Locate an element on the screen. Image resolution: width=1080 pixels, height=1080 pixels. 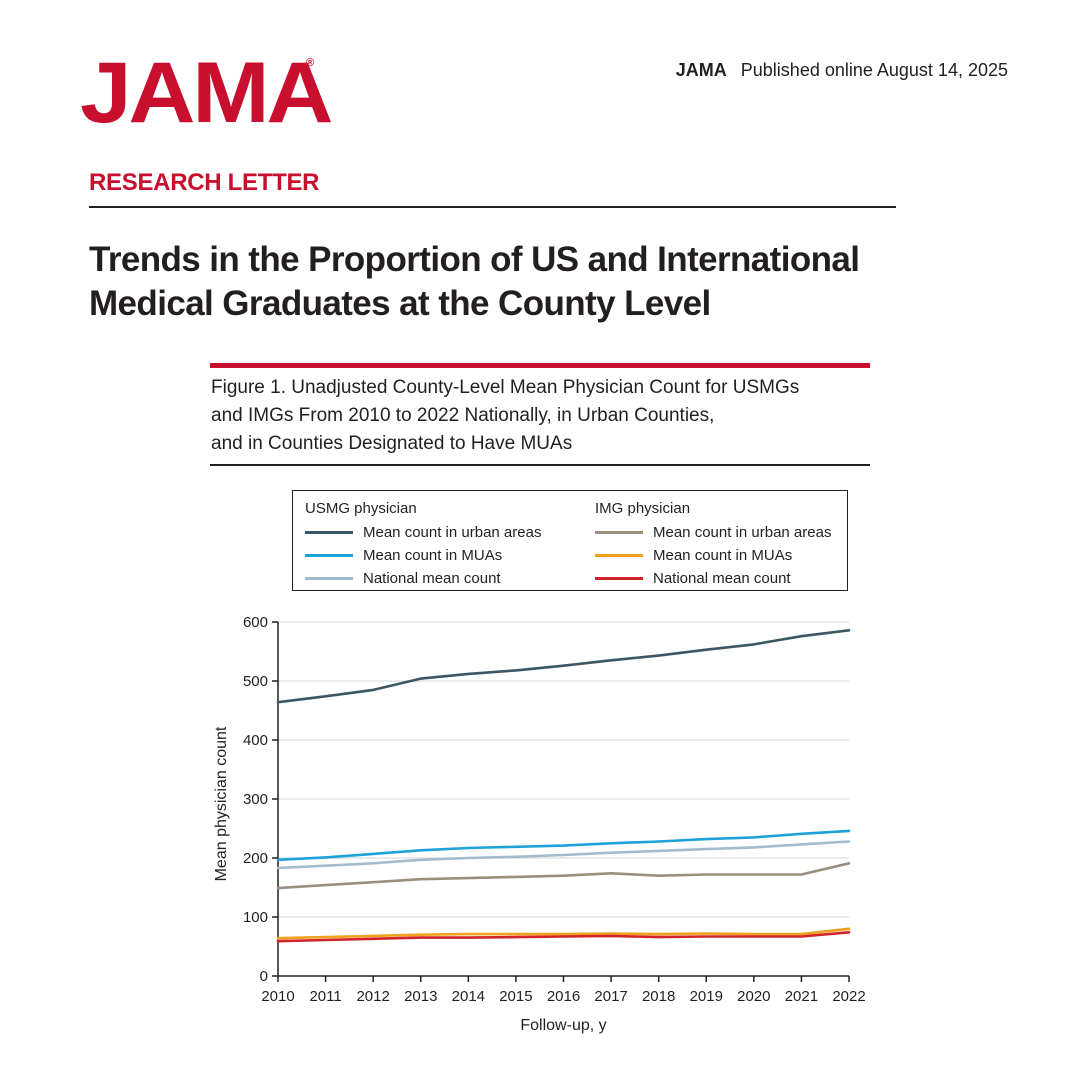
legend-img-heading: IMG physician is located at coordinates (643, 508).